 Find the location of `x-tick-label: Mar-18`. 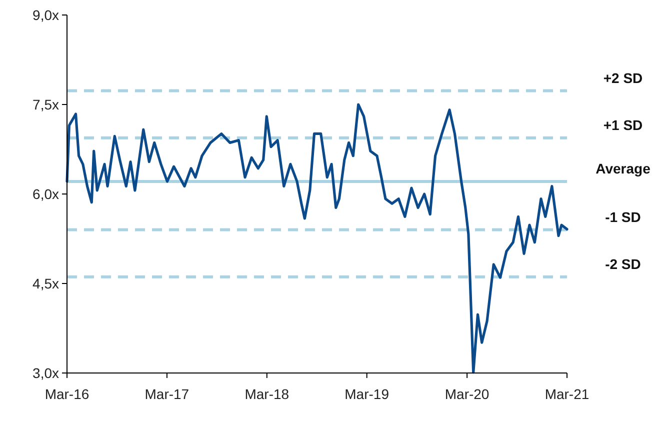

x-tick-label: Mar-18 is located at coordinates (267, 394).